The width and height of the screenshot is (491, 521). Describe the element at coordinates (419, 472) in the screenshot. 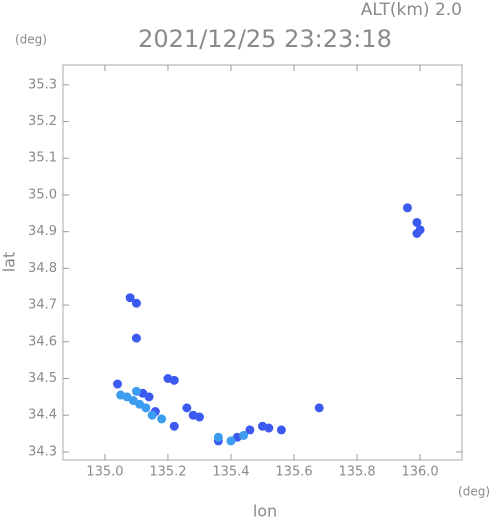

I see `x-tick-label: 136.0` at that location.